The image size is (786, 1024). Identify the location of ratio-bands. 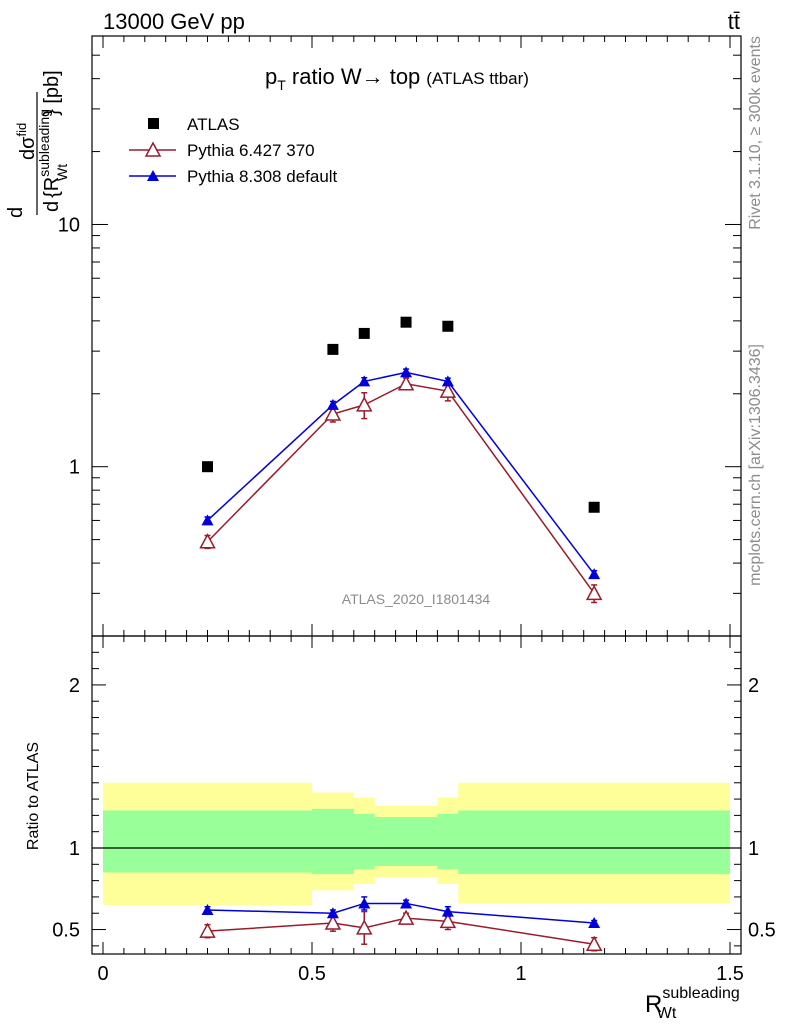
(416, 844).